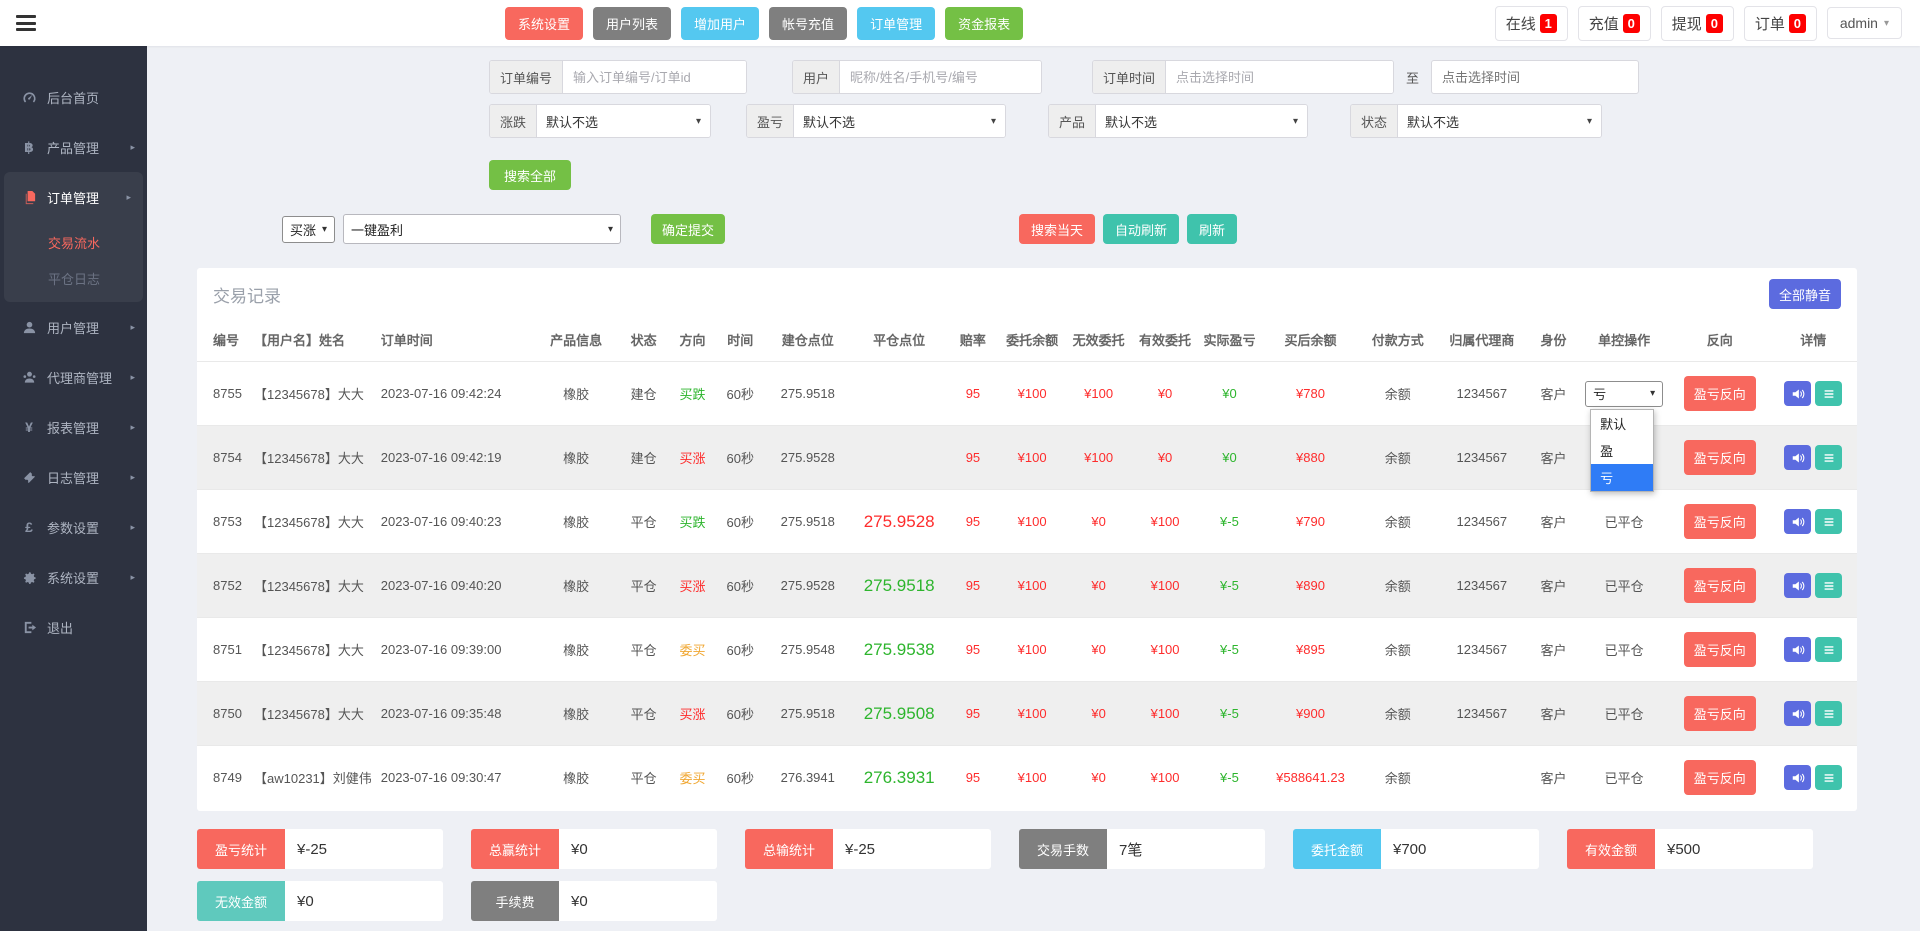 This screenshot has height=931, width=1920. What do you see at coordinates (73, 197) in the screenshot?
I see `sidebar-item-orders: 订单管理 ▸` at bounding box center [73, 197].